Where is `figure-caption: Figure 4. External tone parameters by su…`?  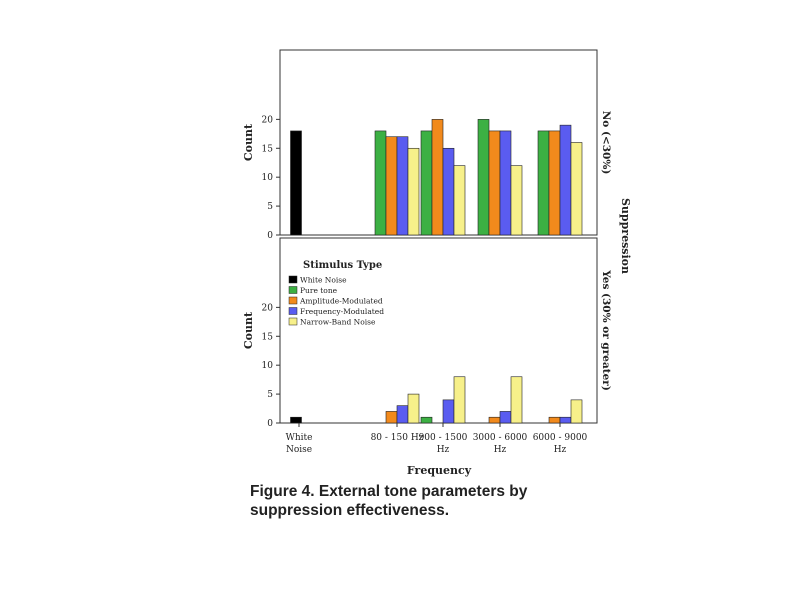
figure-caption: Figure 4. External tone parameters by su… is located at coordinates (389, 501).